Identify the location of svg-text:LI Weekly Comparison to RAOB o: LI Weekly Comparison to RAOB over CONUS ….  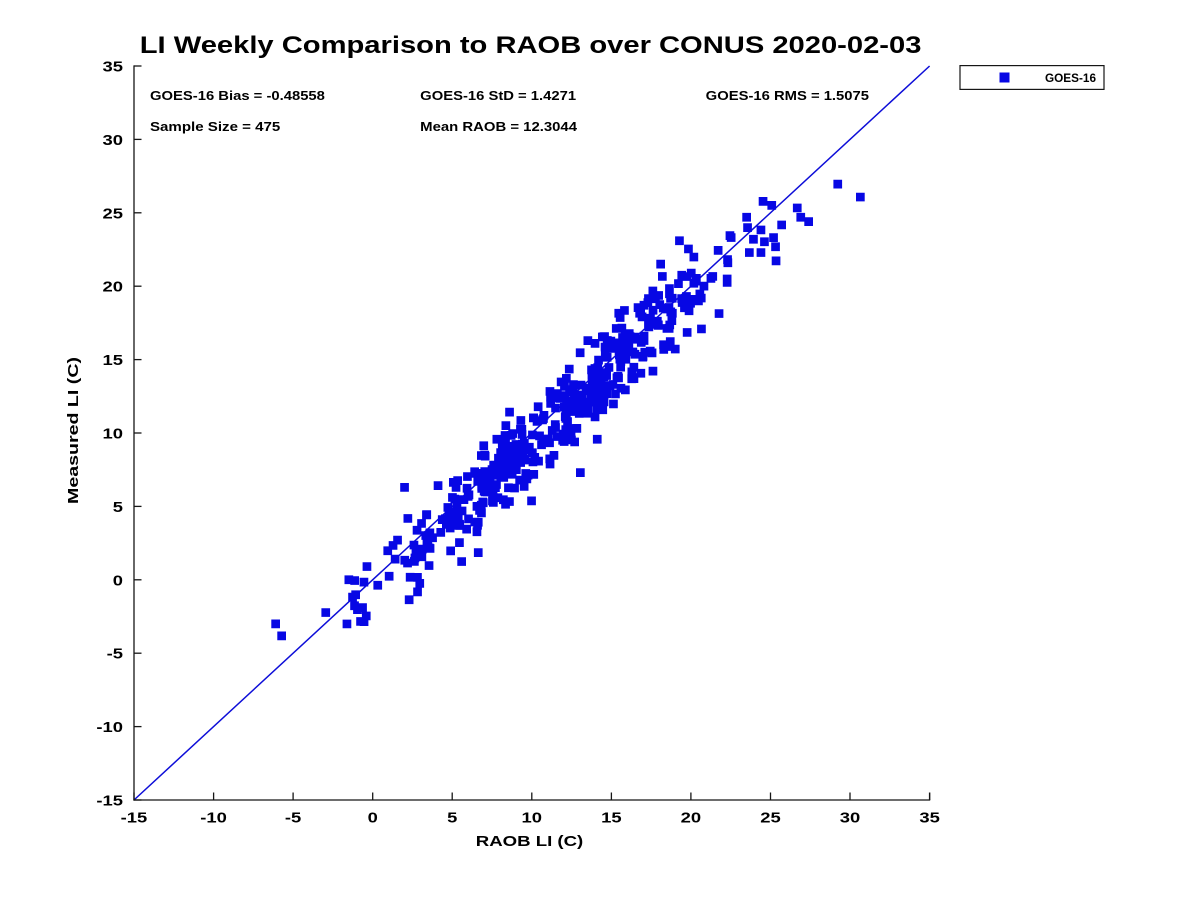
(531, 45).